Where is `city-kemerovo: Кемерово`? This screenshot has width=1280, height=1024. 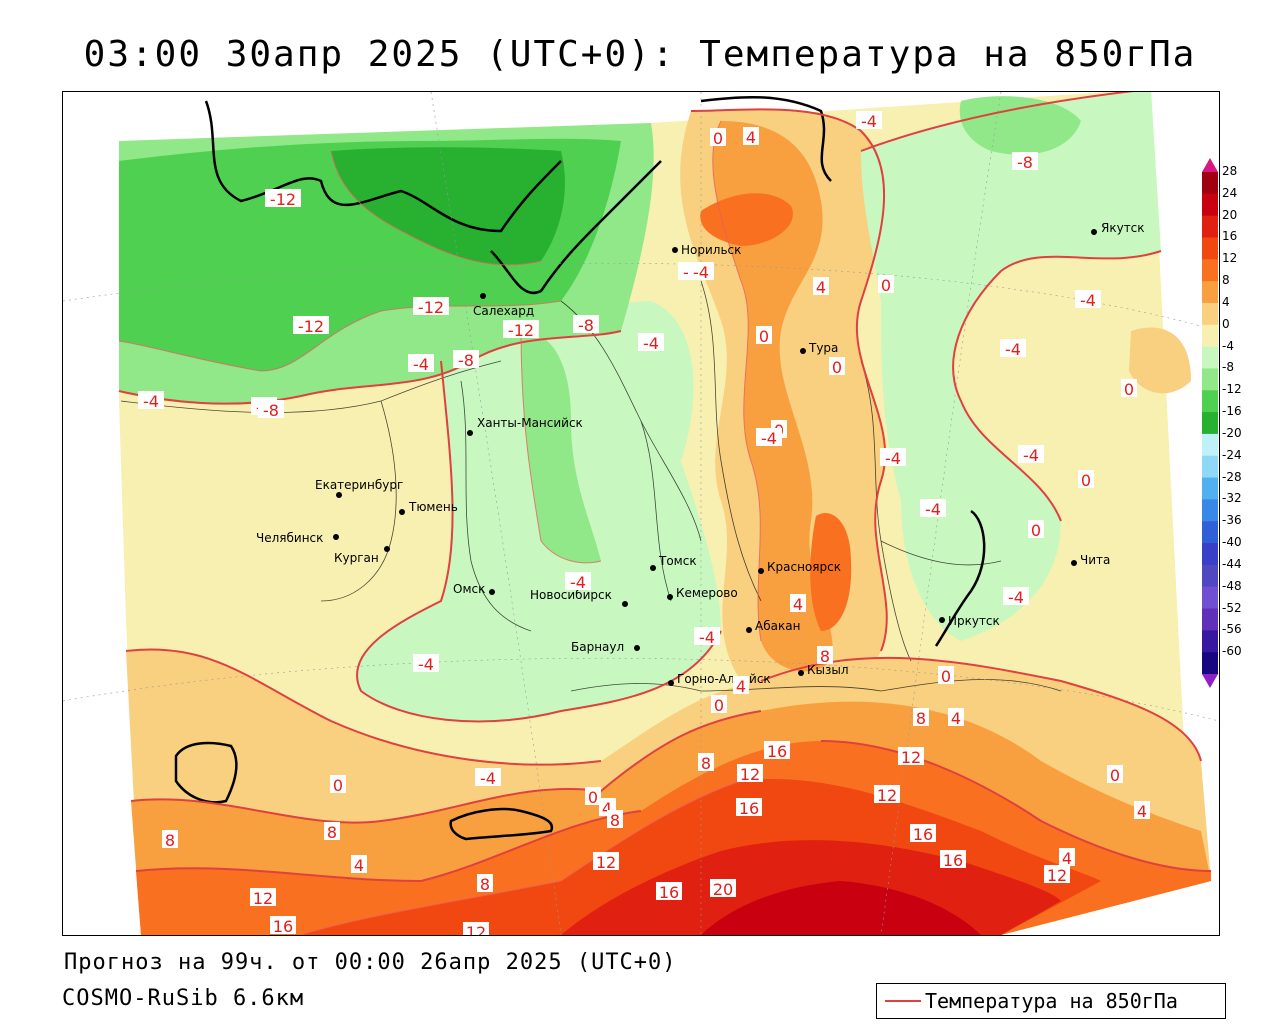 city-kemerovo: Кемерово is located at coordinates (702, 593).